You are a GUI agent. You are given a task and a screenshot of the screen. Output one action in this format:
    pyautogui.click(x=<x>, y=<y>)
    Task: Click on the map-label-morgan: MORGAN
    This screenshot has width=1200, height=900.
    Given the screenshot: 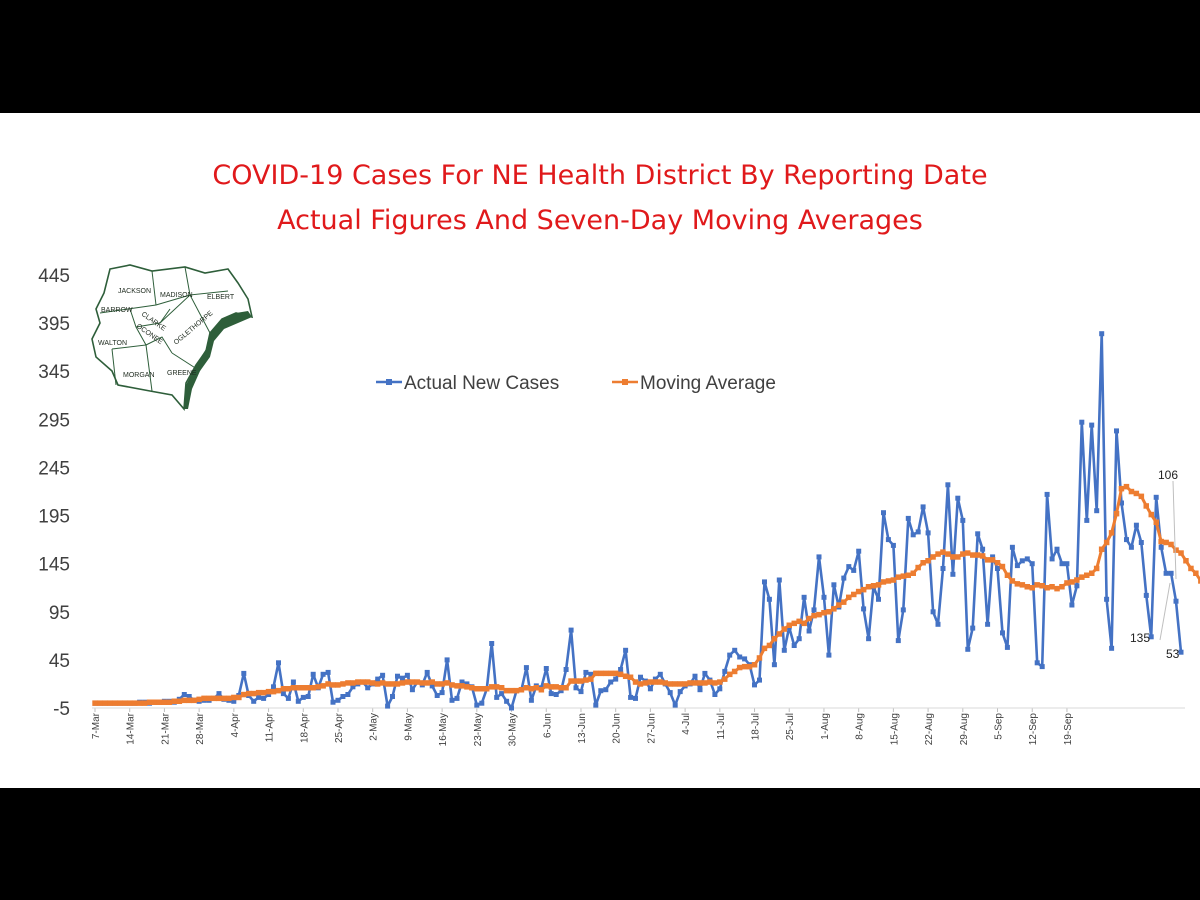 What is the action you would take?
    pyautogui.click(x=139, y=375)
    